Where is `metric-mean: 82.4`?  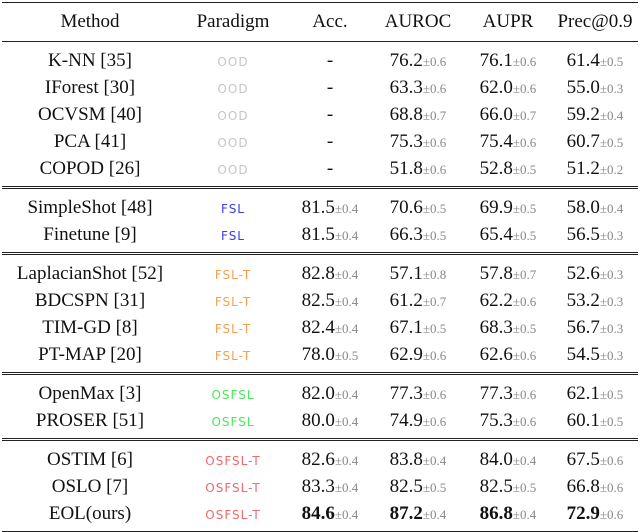
metric-mean: 82.4 is located at coordinates (318, 327).